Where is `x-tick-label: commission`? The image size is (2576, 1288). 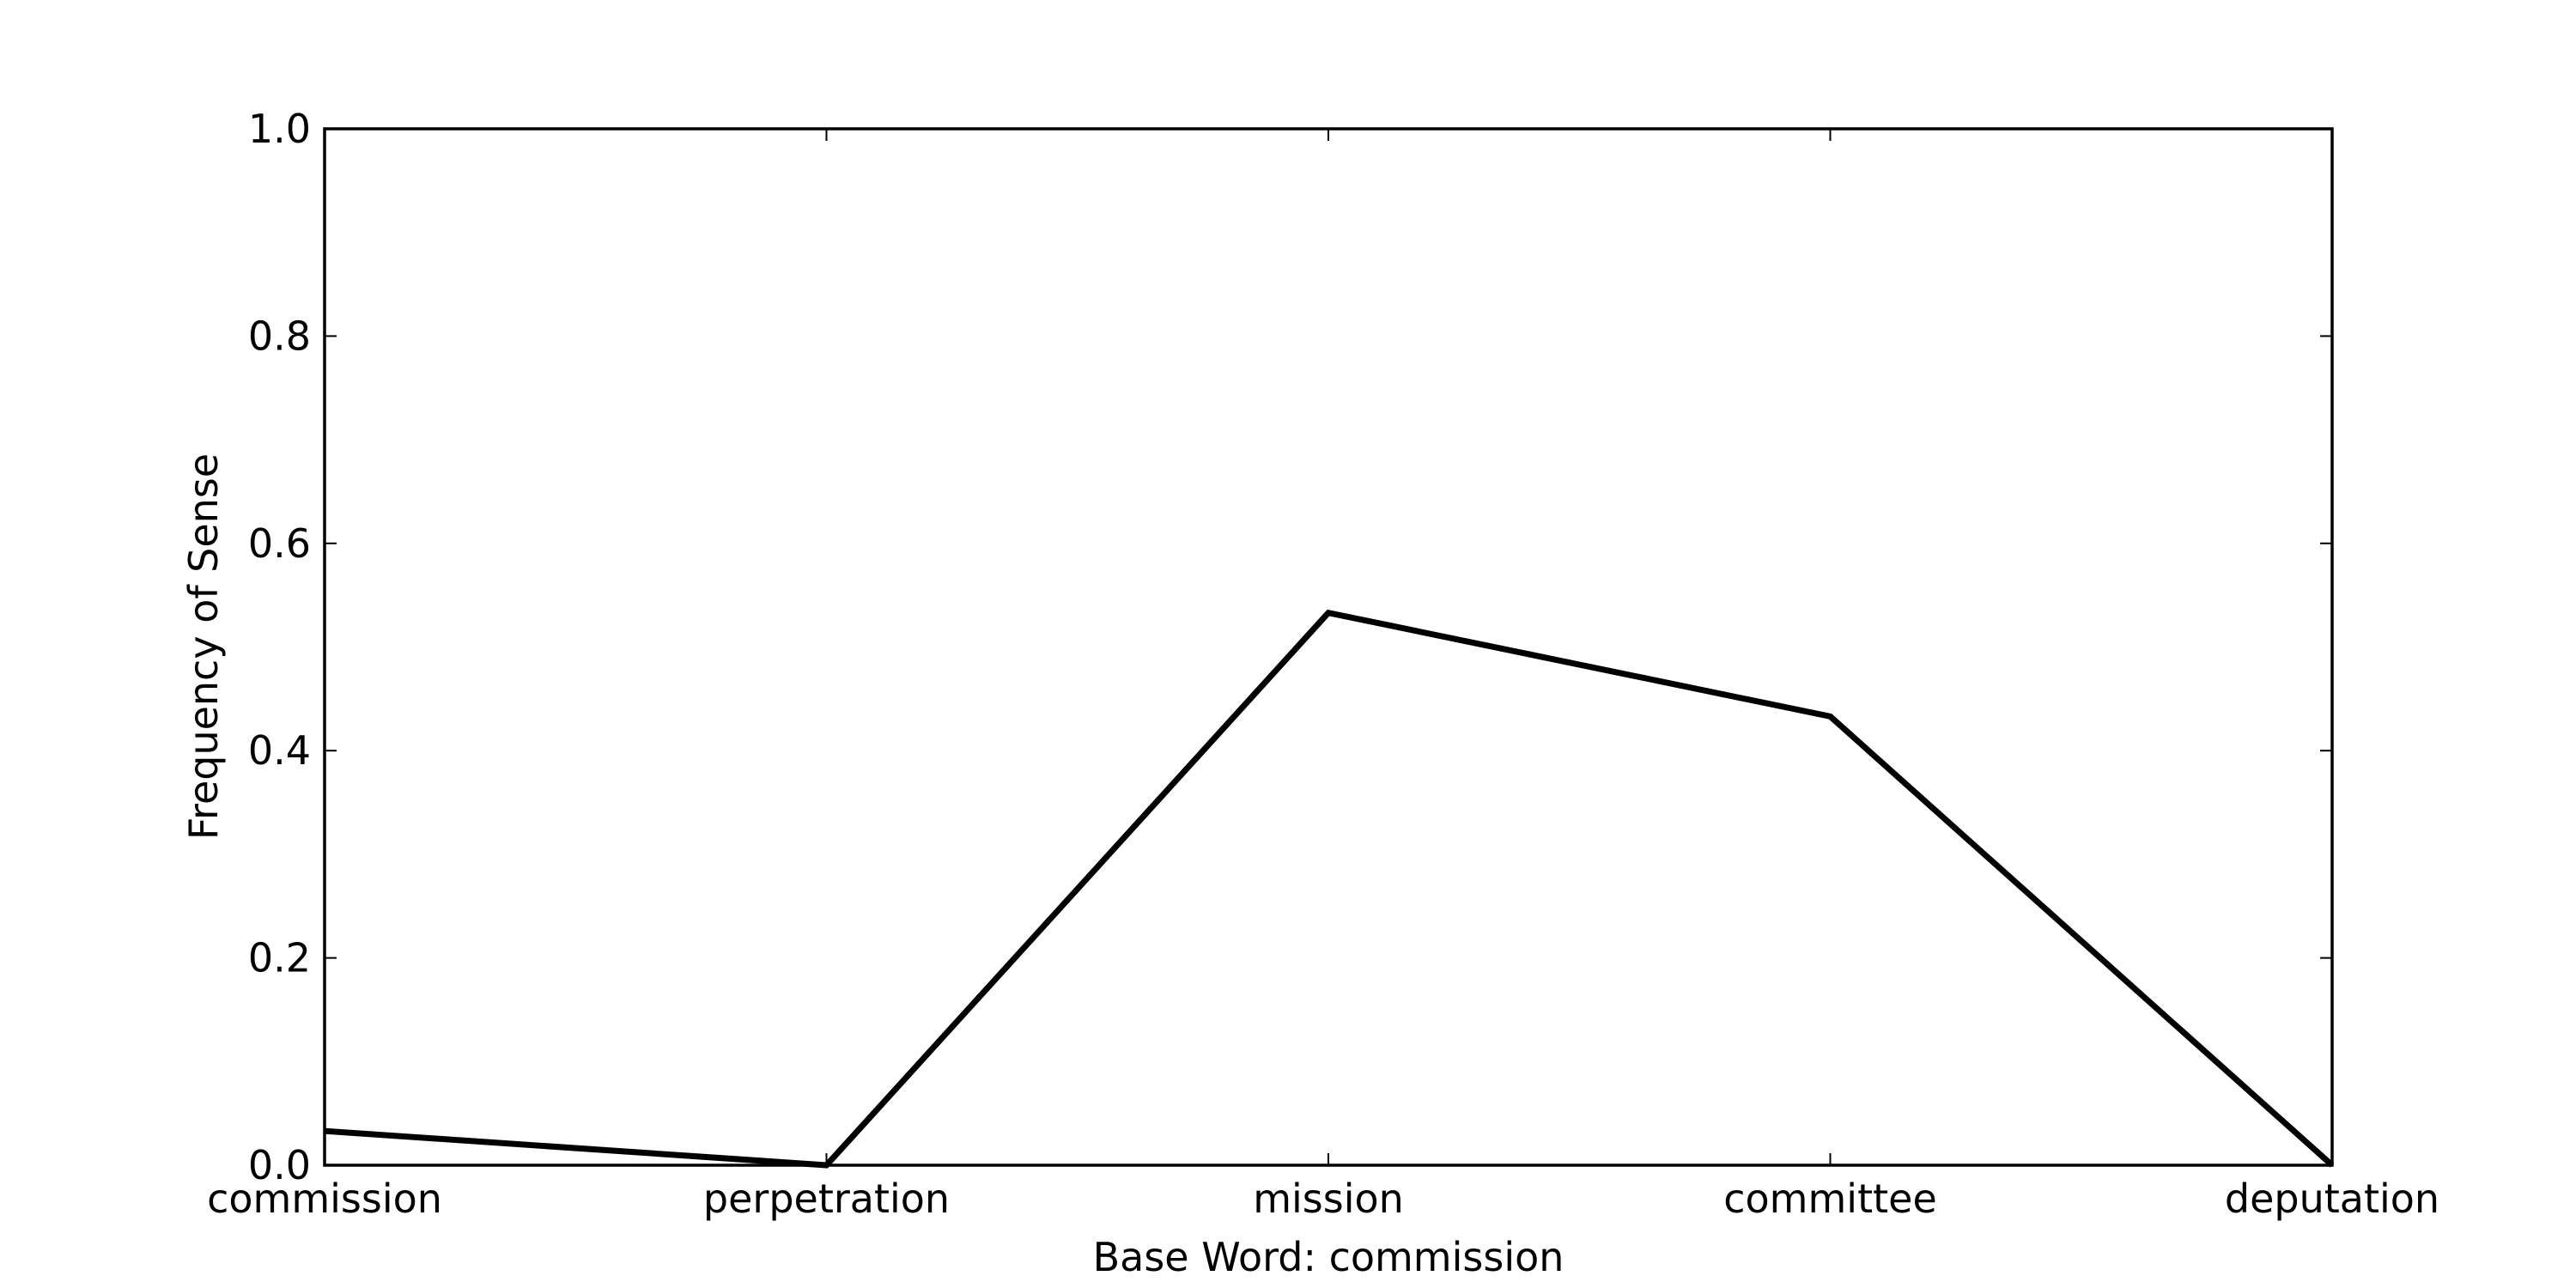 x-tick-label: commission is located at coordinates (324, 1199).